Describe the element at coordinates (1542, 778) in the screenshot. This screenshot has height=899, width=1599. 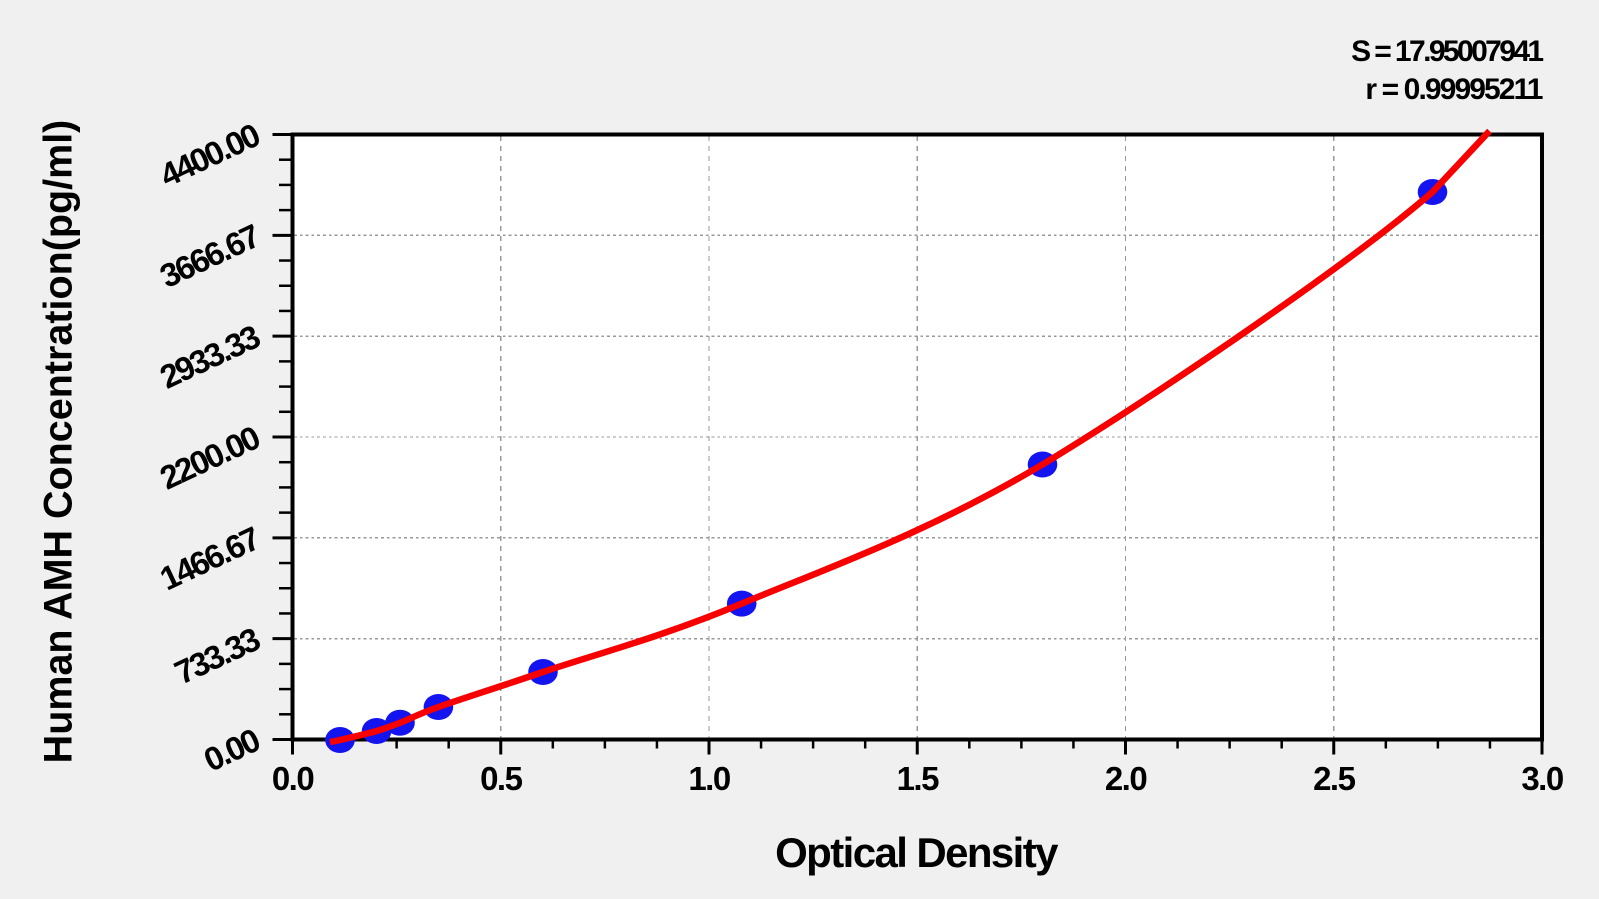
I see `svg-text: 3.0` at that location.